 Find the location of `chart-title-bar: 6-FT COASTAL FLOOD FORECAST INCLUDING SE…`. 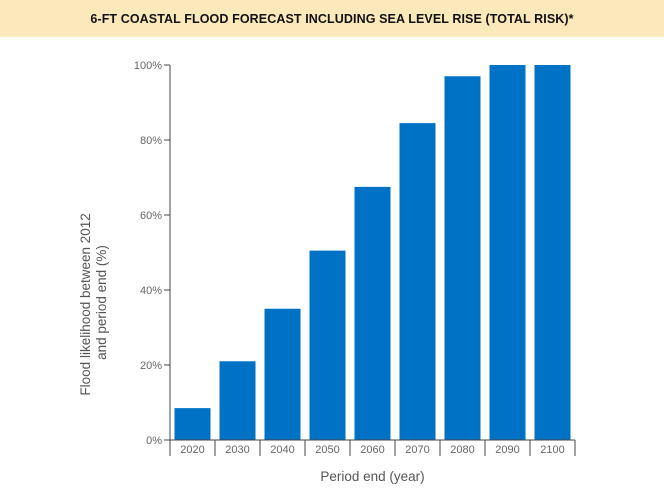

chart-title-bar: 6-FT COASTAL FLOOD FORECAST INCLUDING SE… is located at coordinates (332, 18).